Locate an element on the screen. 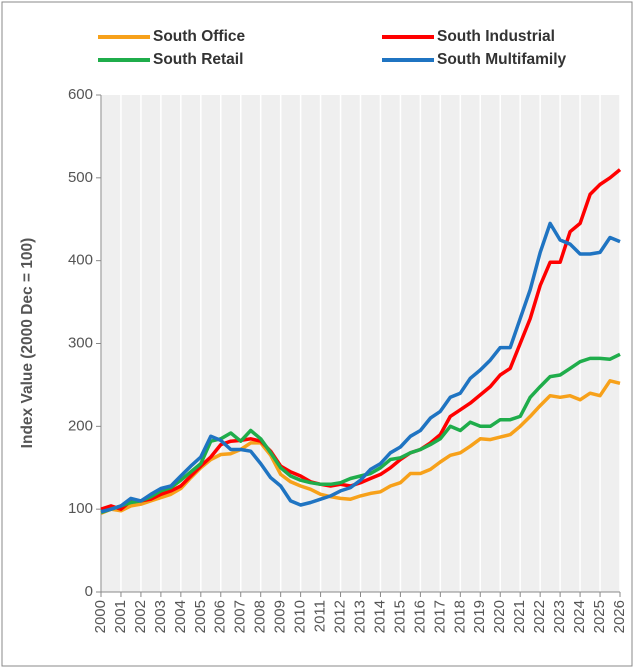 This screenshot has height=669, width=635. x-tick-label: 2000 is located at coordinates (100, 616).